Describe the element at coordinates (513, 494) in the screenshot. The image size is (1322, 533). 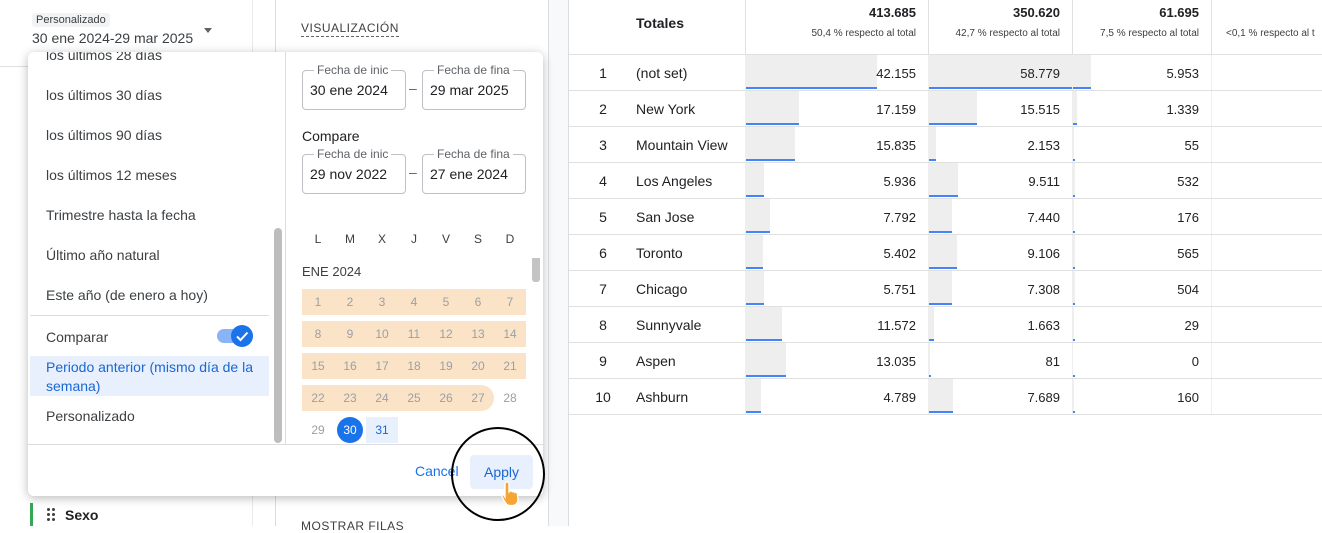
I see `hand-cursor` at that location.